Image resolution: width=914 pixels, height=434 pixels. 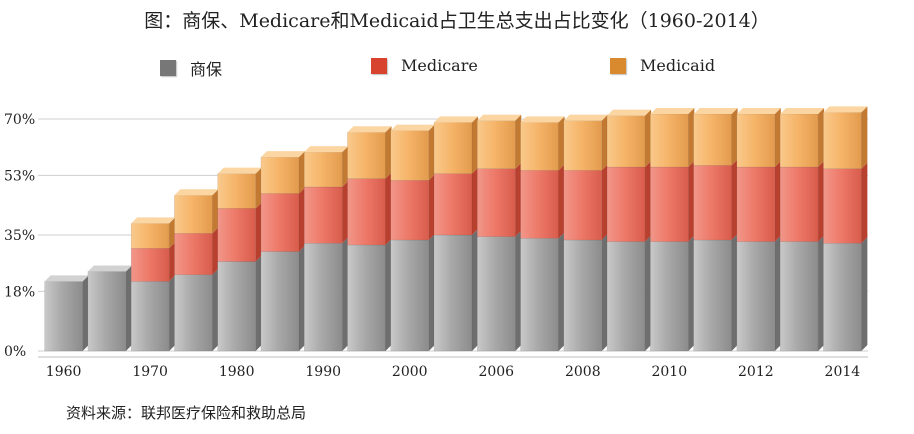 I want to click on x-axis-ticks: 1960 1970 1980 1990 2000 2006 2008 2010 2012 2014, so click(x=453, y=372).